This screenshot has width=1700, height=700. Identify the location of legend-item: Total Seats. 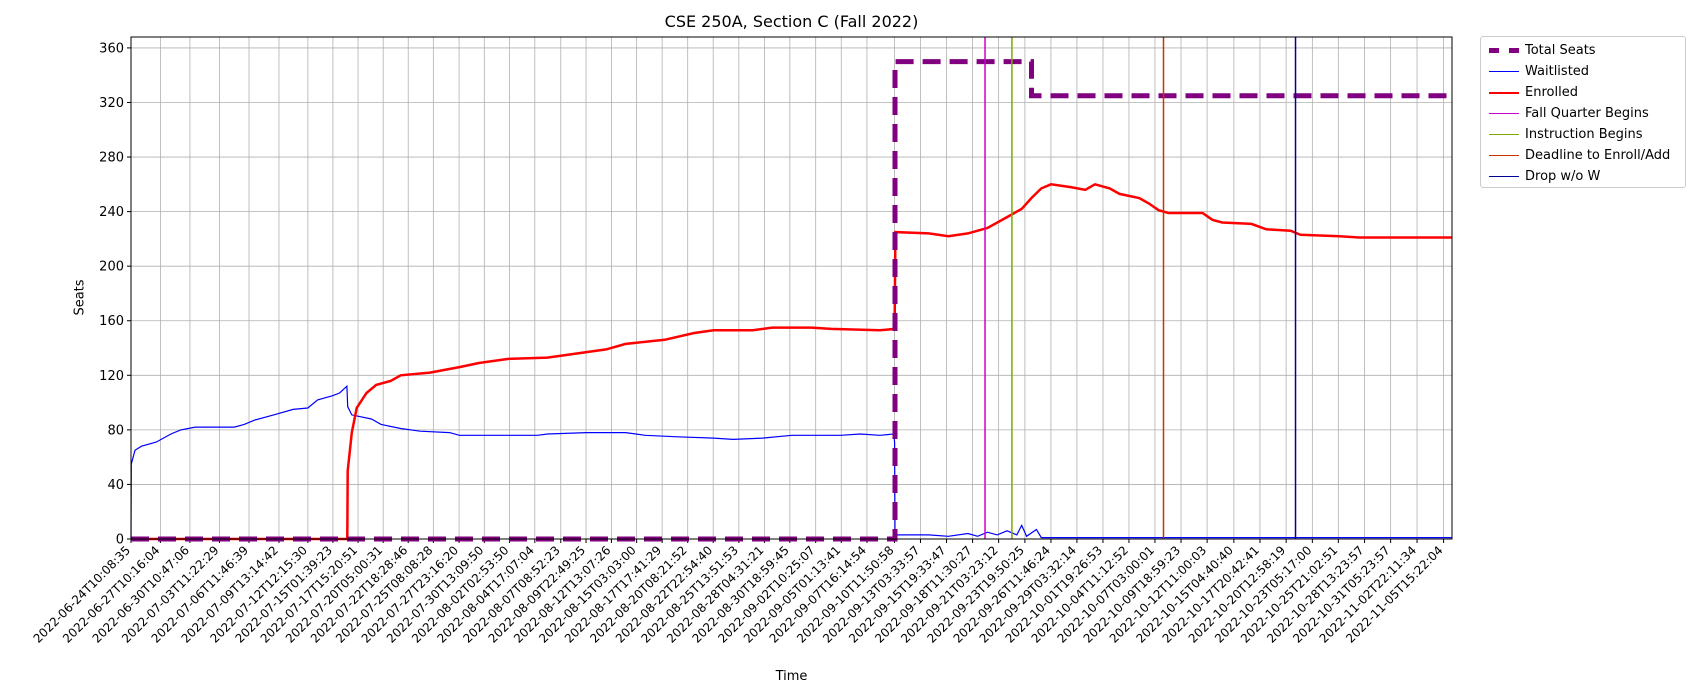
(1583, 51).